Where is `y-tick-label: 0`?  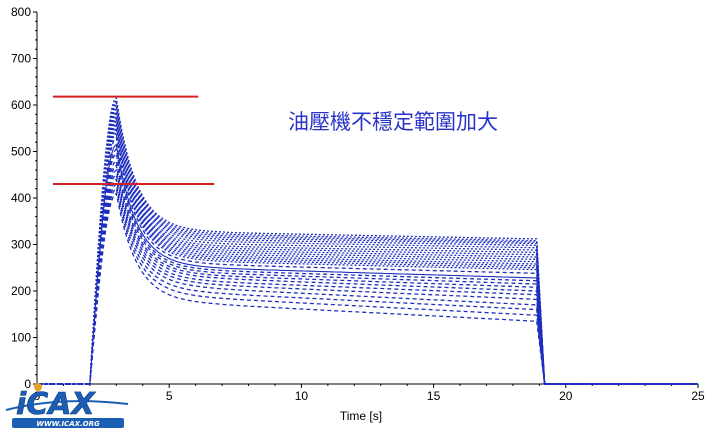
y-tick-label: 0 is located at coordinates (27, 384).